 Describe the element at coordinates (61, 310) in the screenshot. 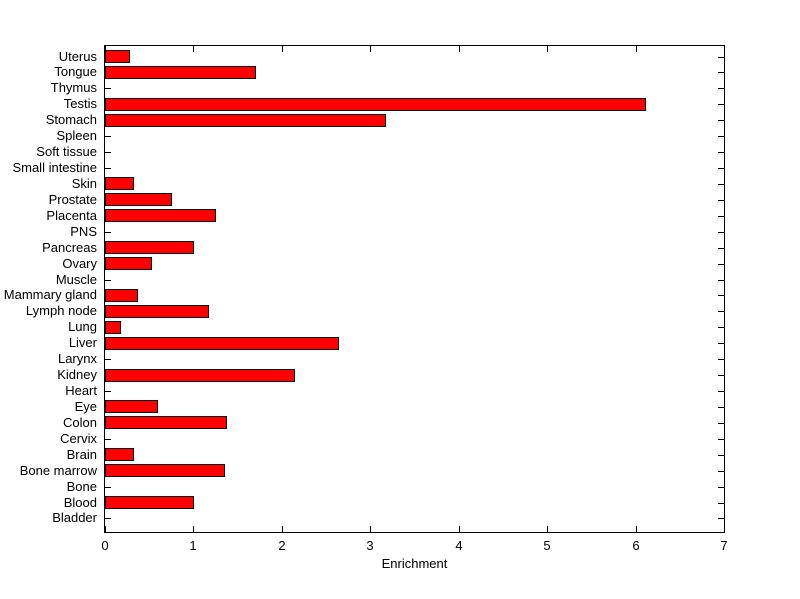

I see `y-tick-label: Lymph node` at that location.